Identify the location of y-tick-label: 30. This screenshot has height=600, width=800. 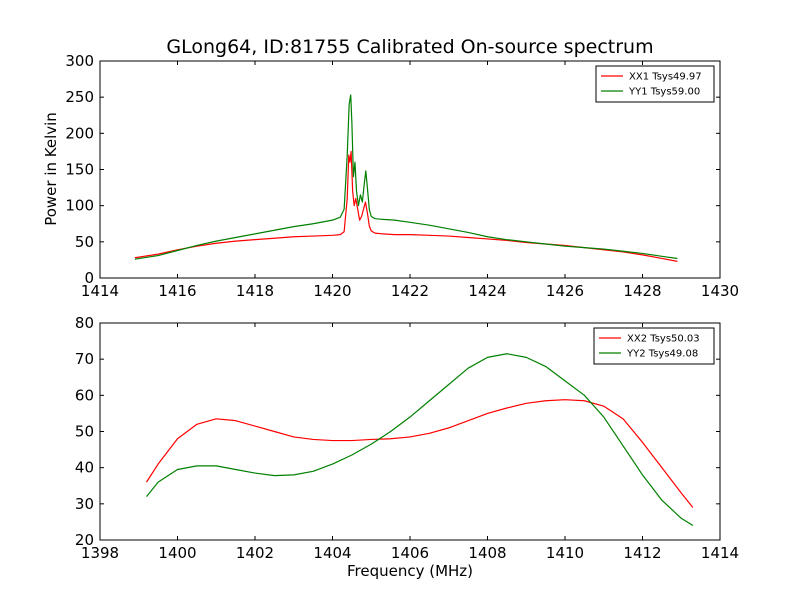
(84, 504).